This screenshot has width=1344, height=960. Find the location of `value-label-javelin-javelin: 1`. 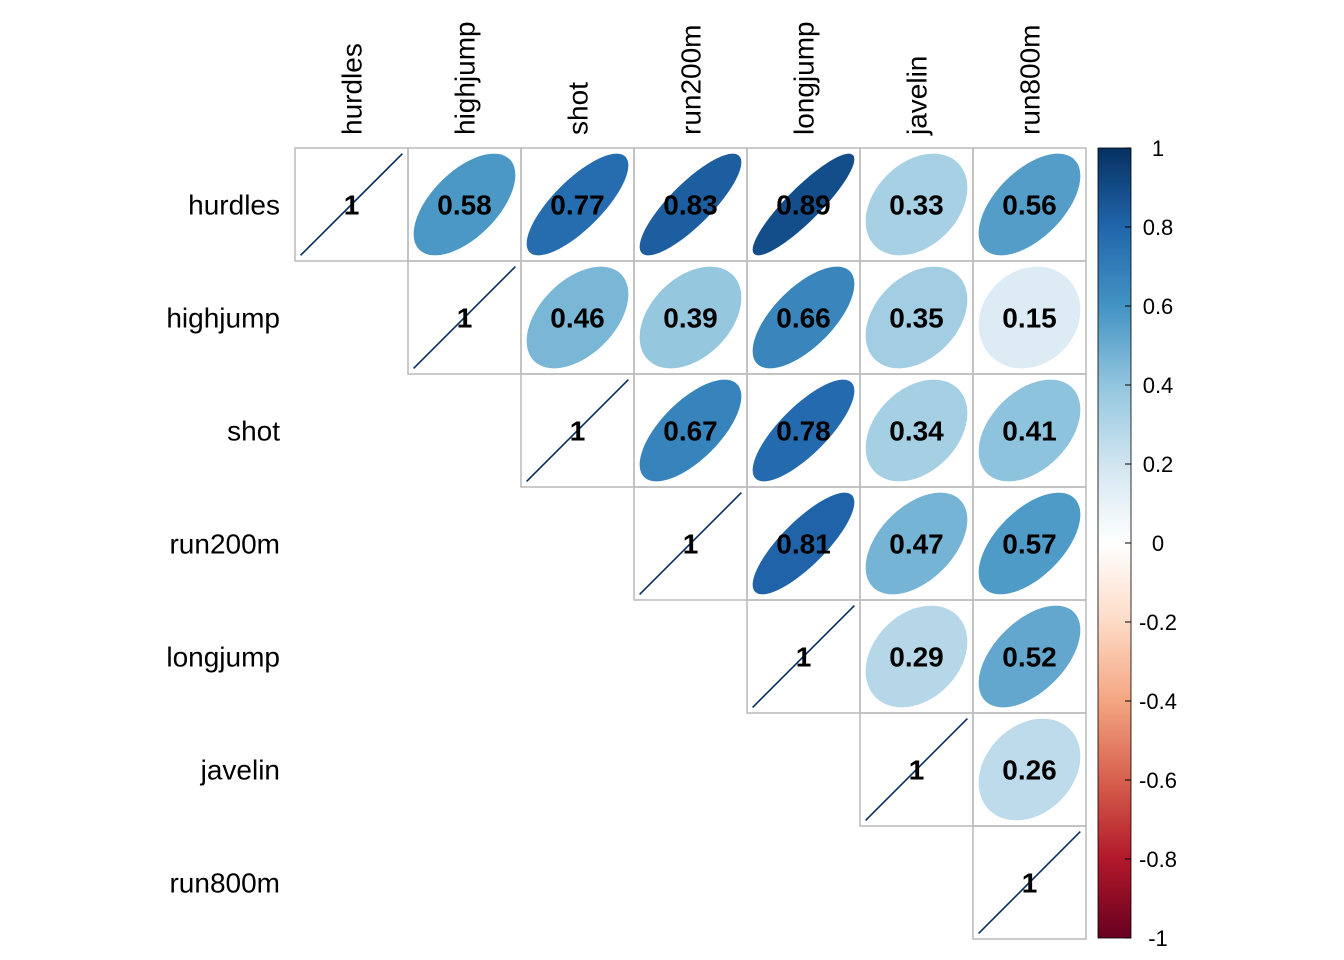

value-label-javelin-javelin: 1 is located at coordinates (917, 770).